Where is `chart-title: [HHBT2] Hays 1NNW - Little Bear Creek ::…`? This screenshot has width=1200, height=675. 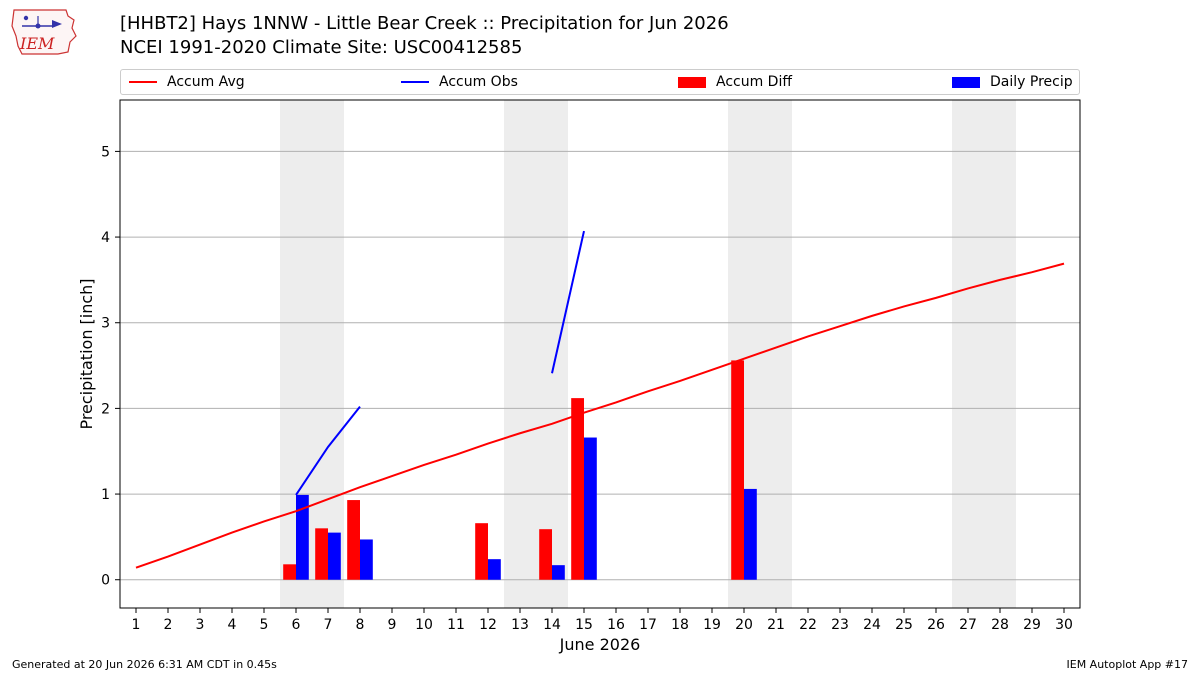
chart-title: [HHBT2] Hays 1NNW - Little Bear Creek ::… is located at coordinates (424, 23).